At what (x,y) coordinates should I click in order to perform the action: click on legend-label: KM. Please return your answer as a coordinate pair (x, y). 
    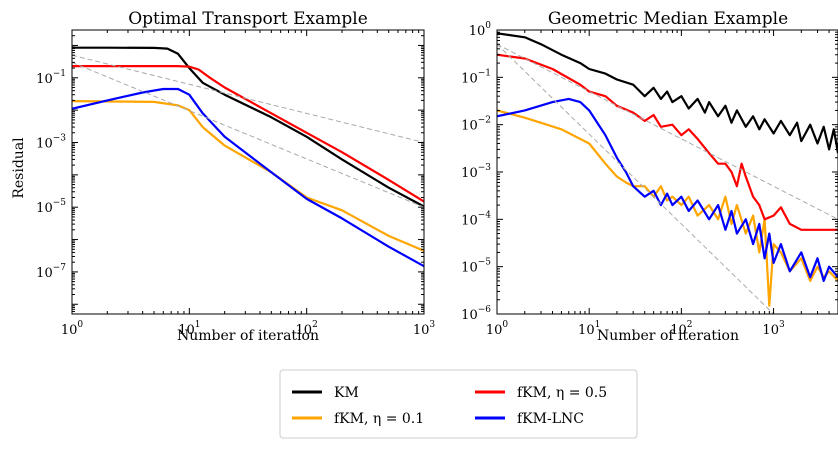
    Looking at the image, I should click on (346, 393).